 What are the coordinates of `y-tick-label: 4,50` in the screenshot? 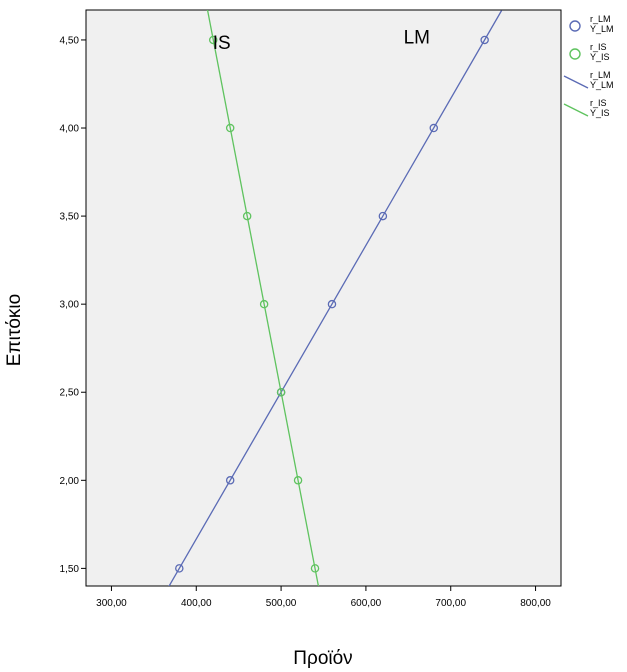 It's located at (70, 40).